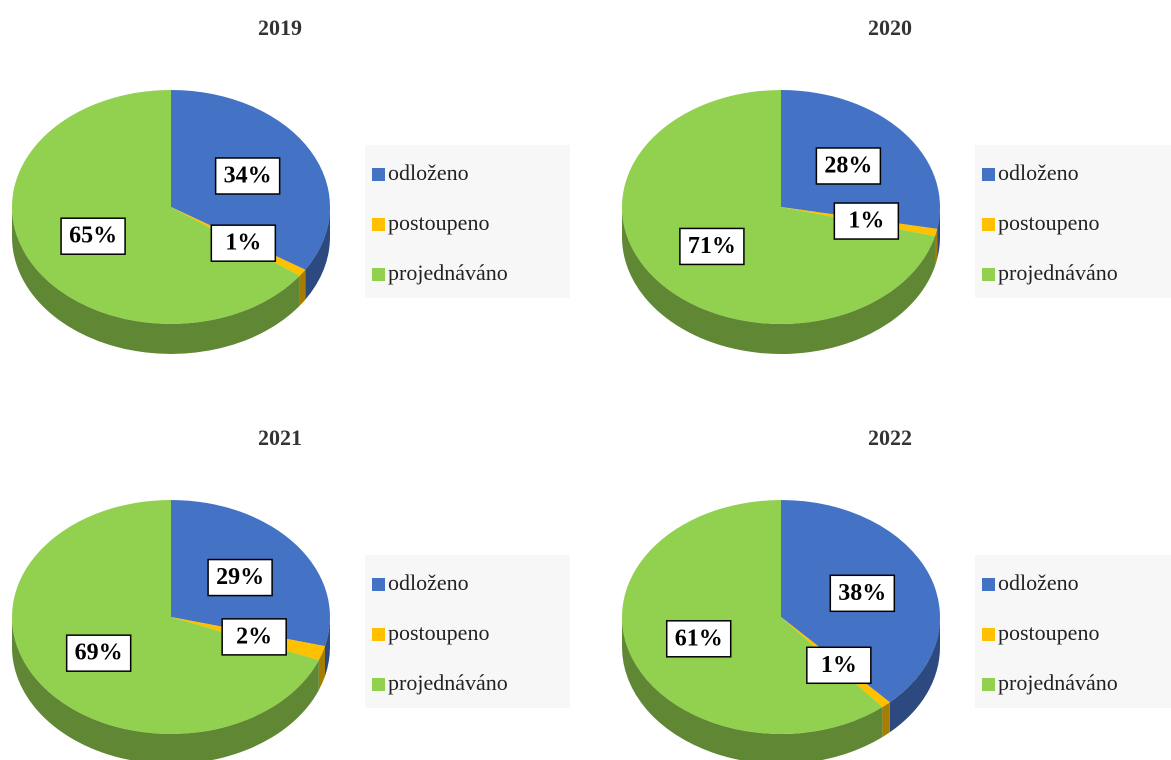  I want to click on data-label: 2%, so click(254, 636).